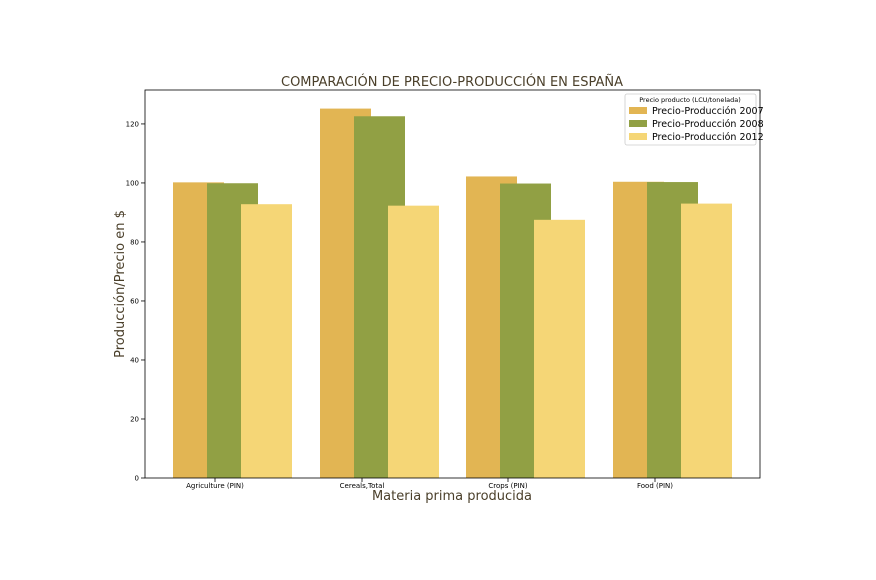 The width and height of the screenshot is (876, 580). What do you see at coordinates (655, 486) in the screenshot?
I see `x-tick-label: Food (PIN)` at bounding box center [655, 486].